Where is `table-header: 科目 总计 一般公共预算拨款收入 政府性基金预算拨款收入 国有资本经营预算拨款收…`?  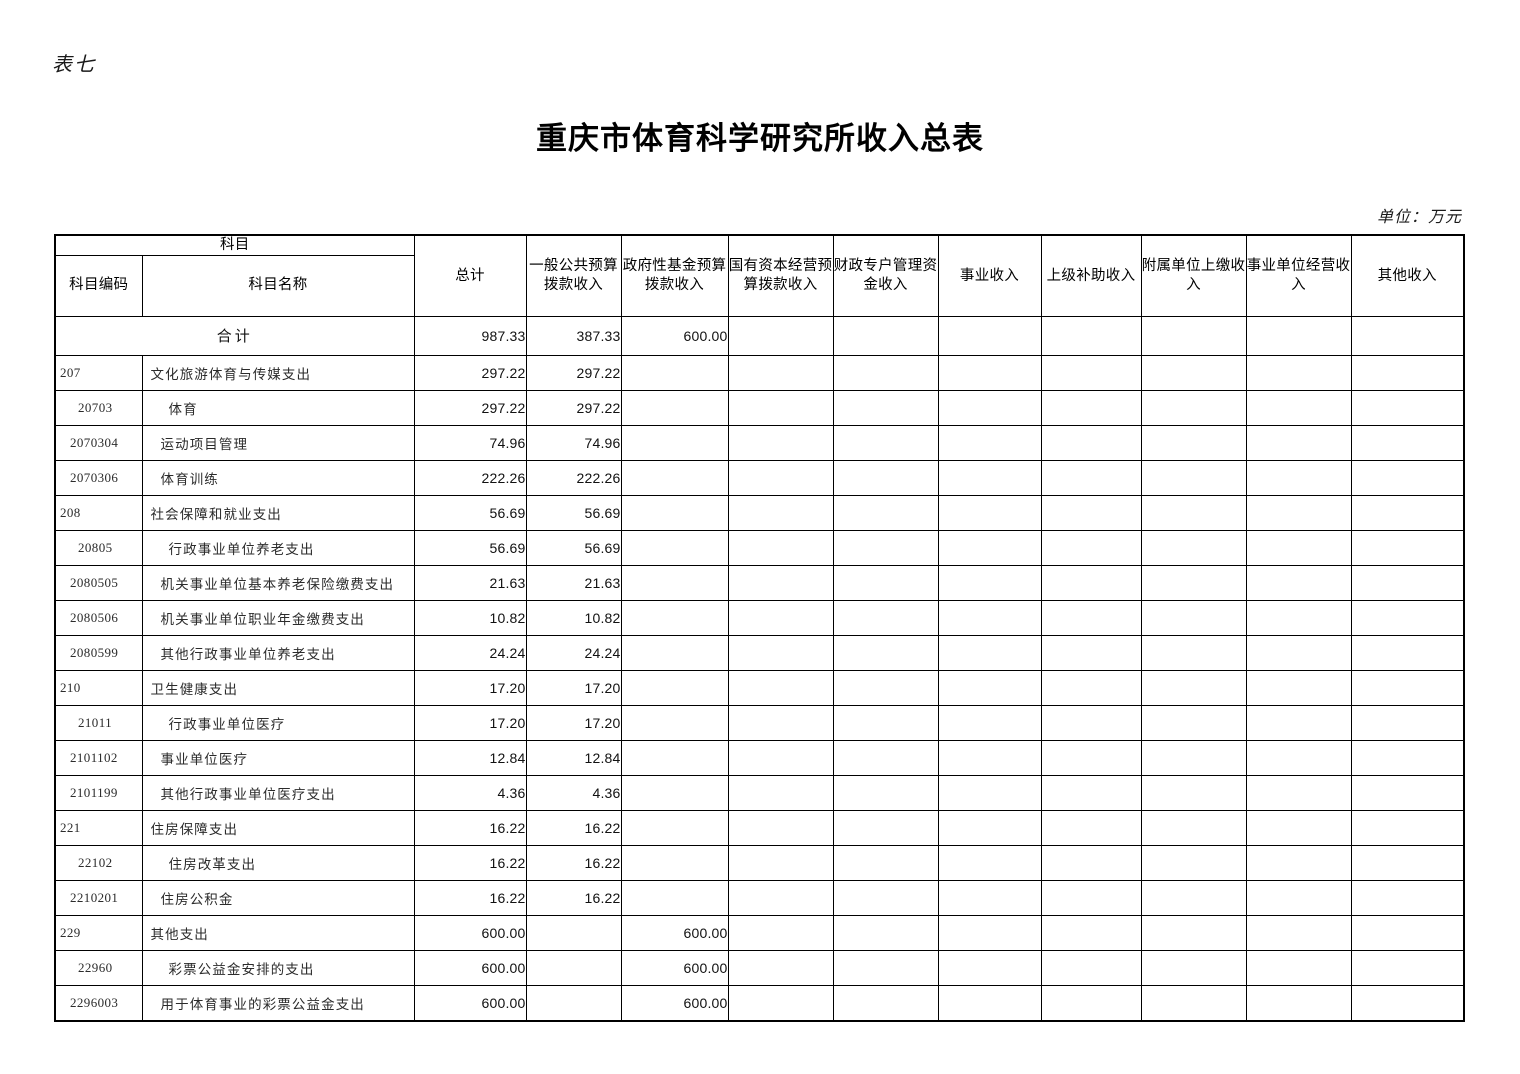 table-header: 科目 总计 一般公共预算拨款收入 政府性基金预算拨款收入 国有资本经营预算拨款收… is located at coordinates (759, 275).